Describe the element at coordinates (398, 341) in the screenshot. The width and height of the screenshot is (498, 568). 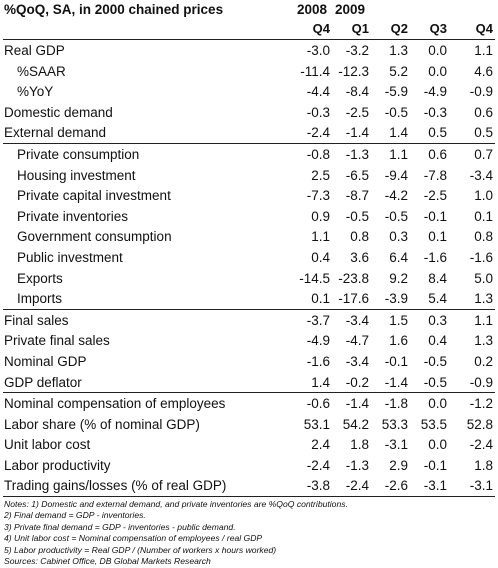
I see `cell-value: 1.6` at that location.